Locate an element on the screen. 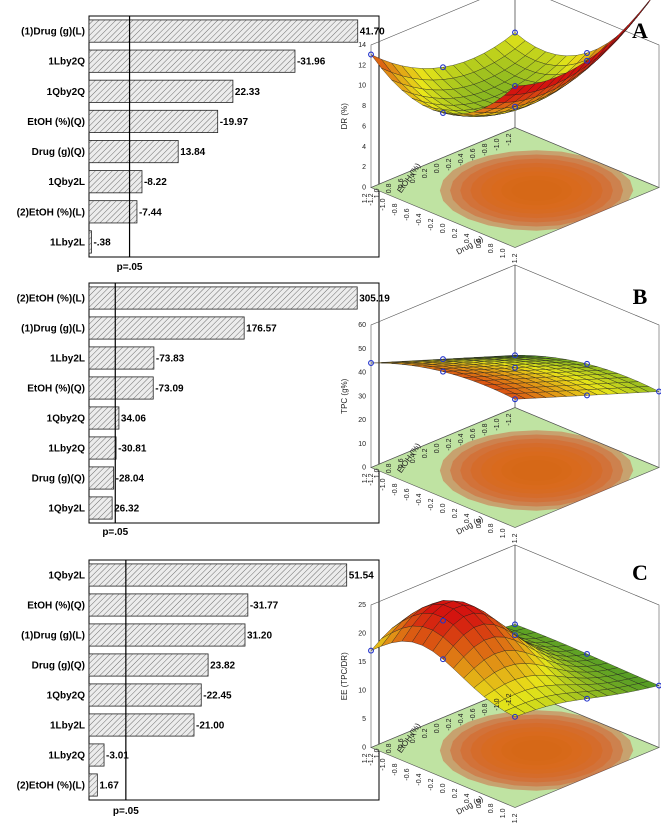 This screenshot has height=830, width=661. x-tick-label: 0.8 is located at coordinates (491, 528).